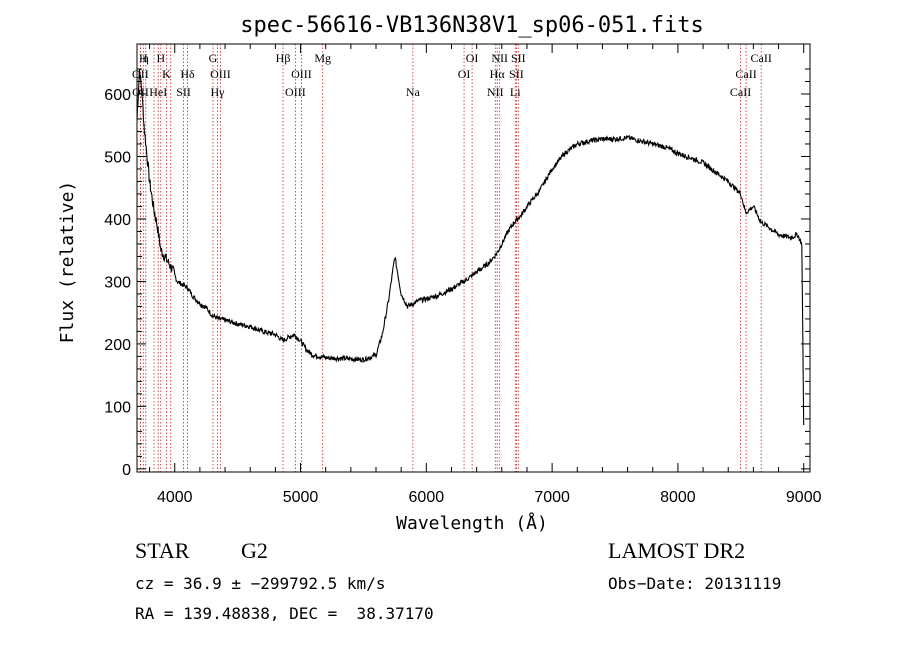  Describe the element at coordinates (284, 613) in the screenshot. I see `coordinates: RA = 139.48838, DEC = 38.37170` at that location.